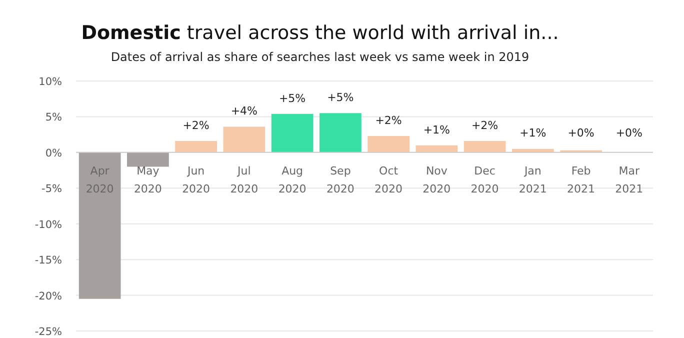  Describe the element at coordinates (581, 180) in the screenshot. I see `x-tick-label: Feb 2021` at that location.